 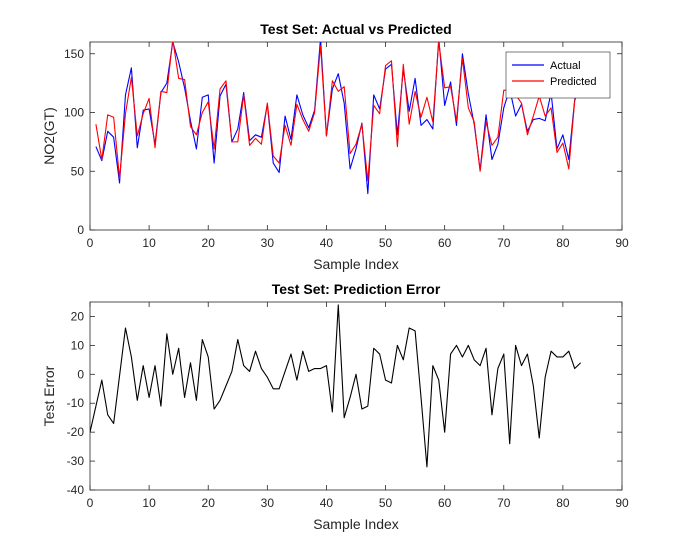 I want to click on plot2-xtick-label: 70, so click(x=504, y=503).